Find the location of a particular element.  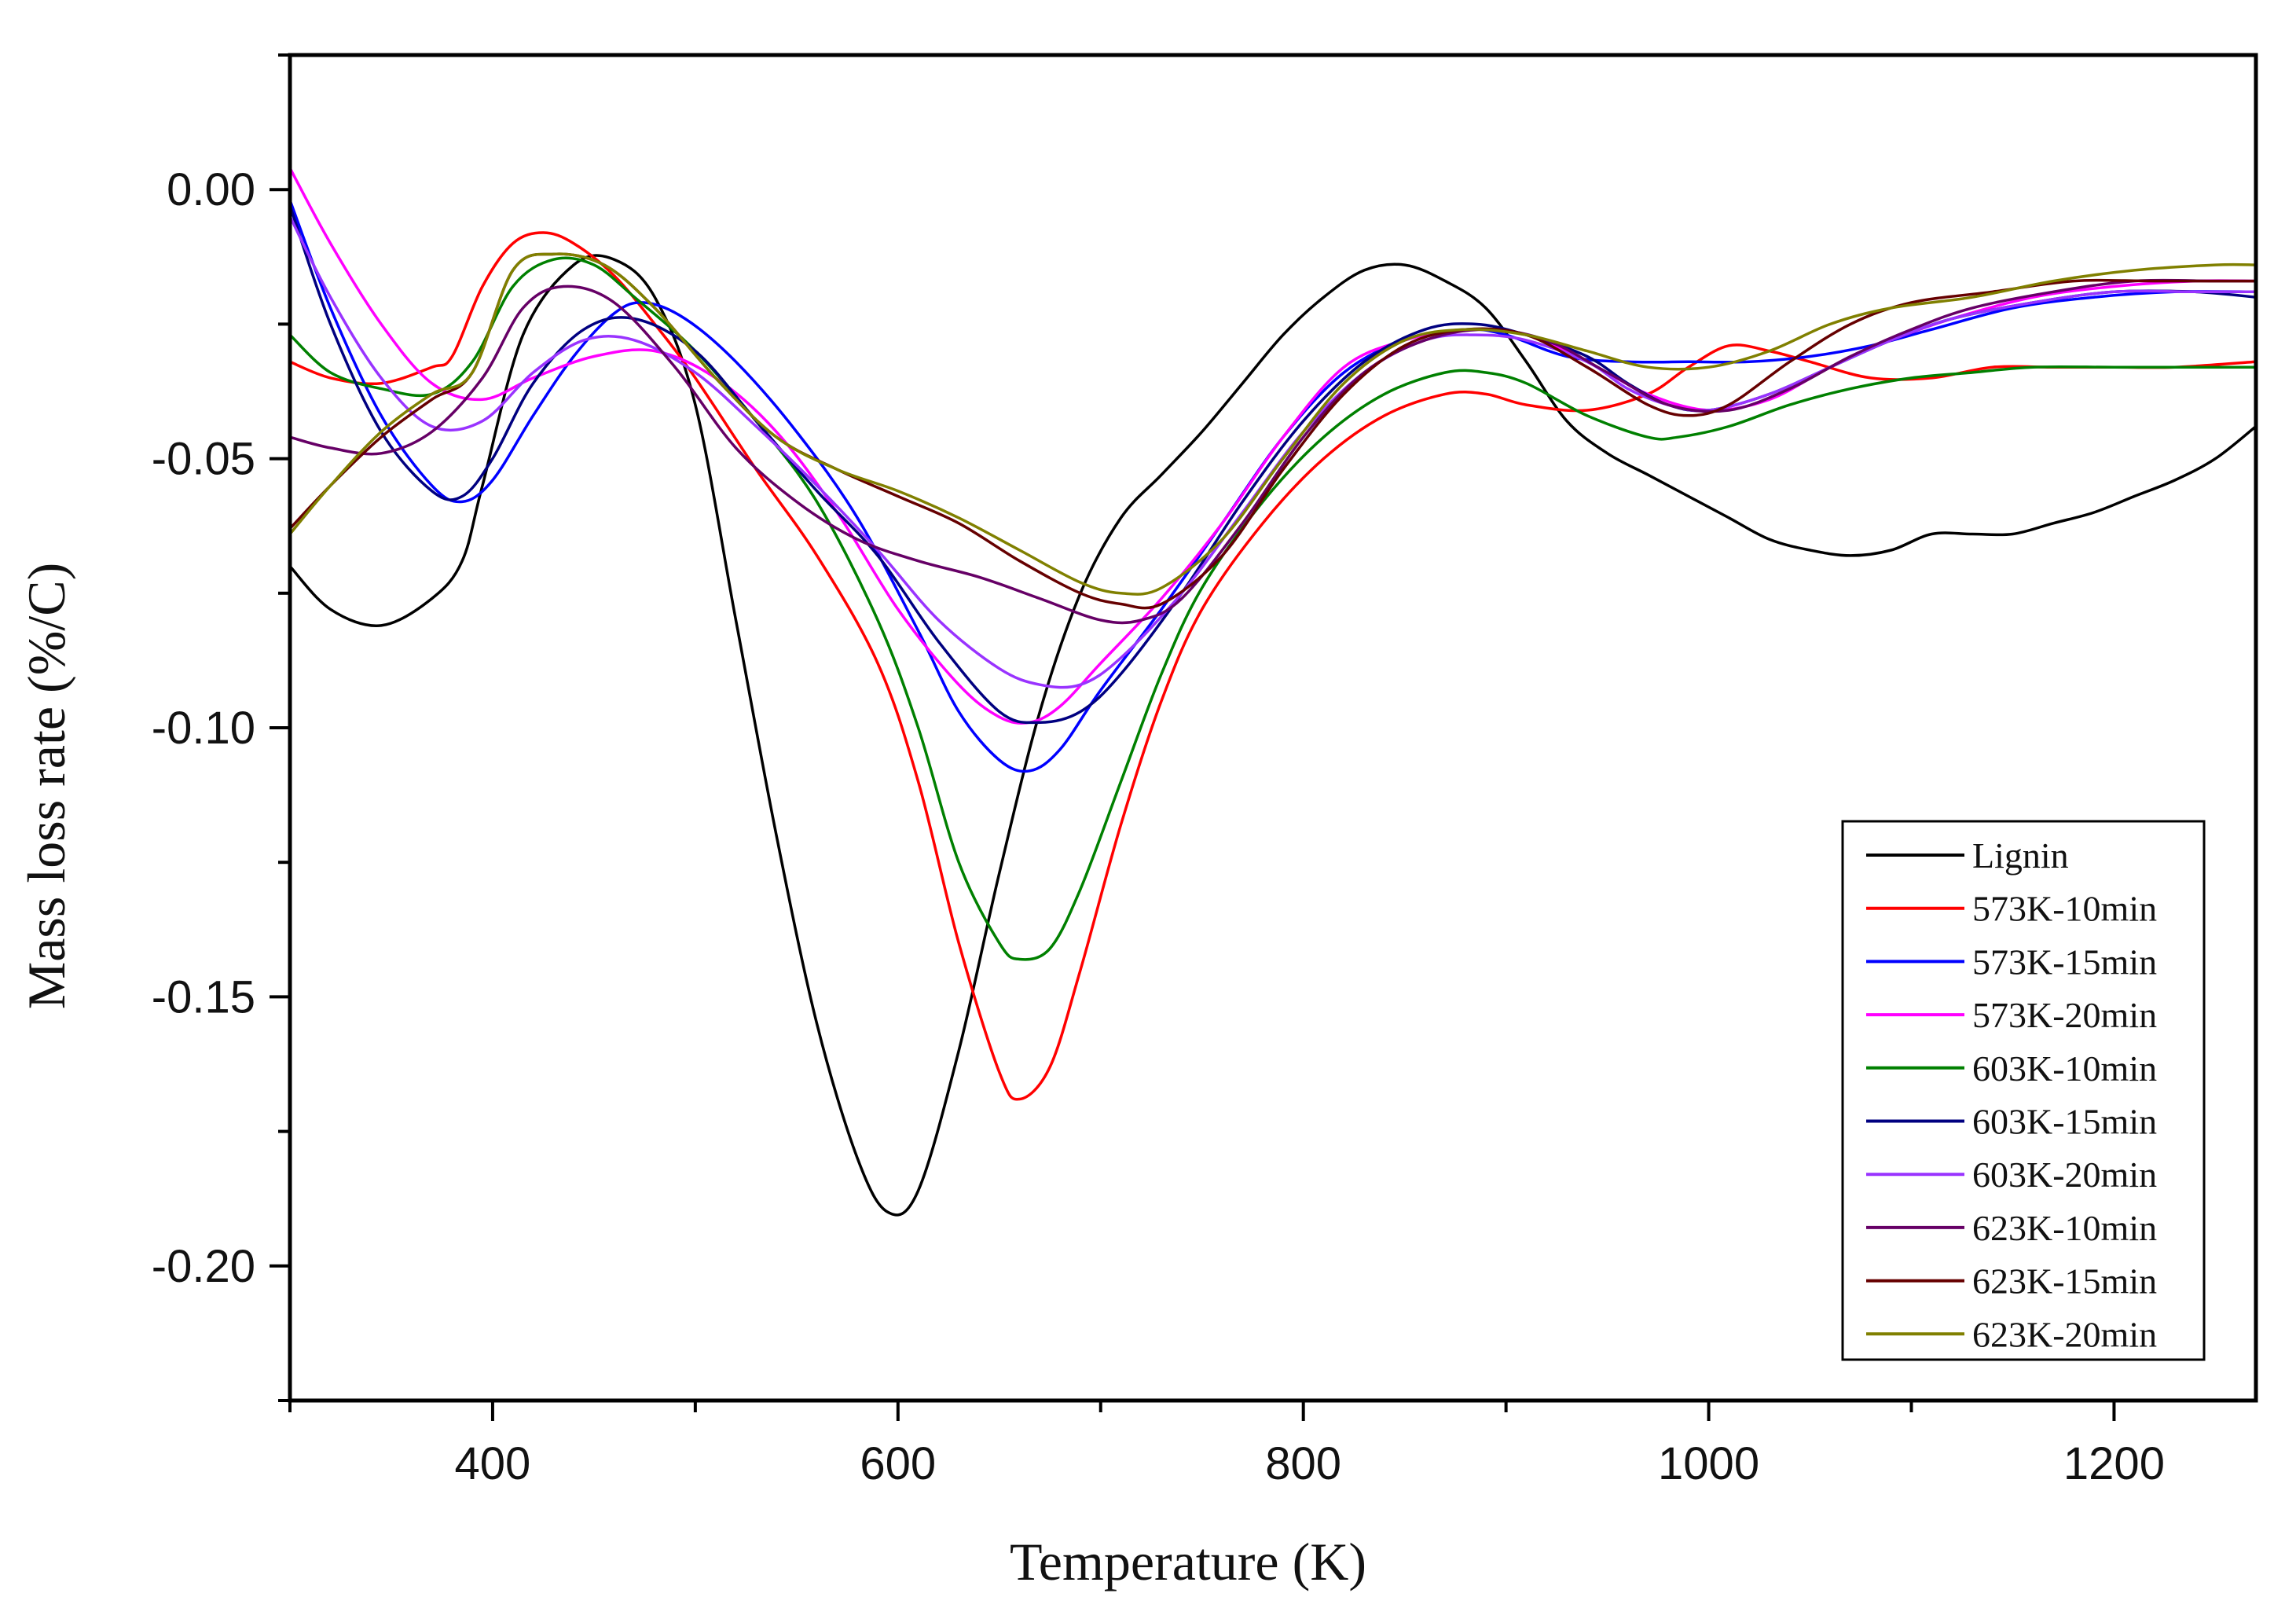

x-axis-title: Temperature (K) is located at coordinates (1188, 1561).